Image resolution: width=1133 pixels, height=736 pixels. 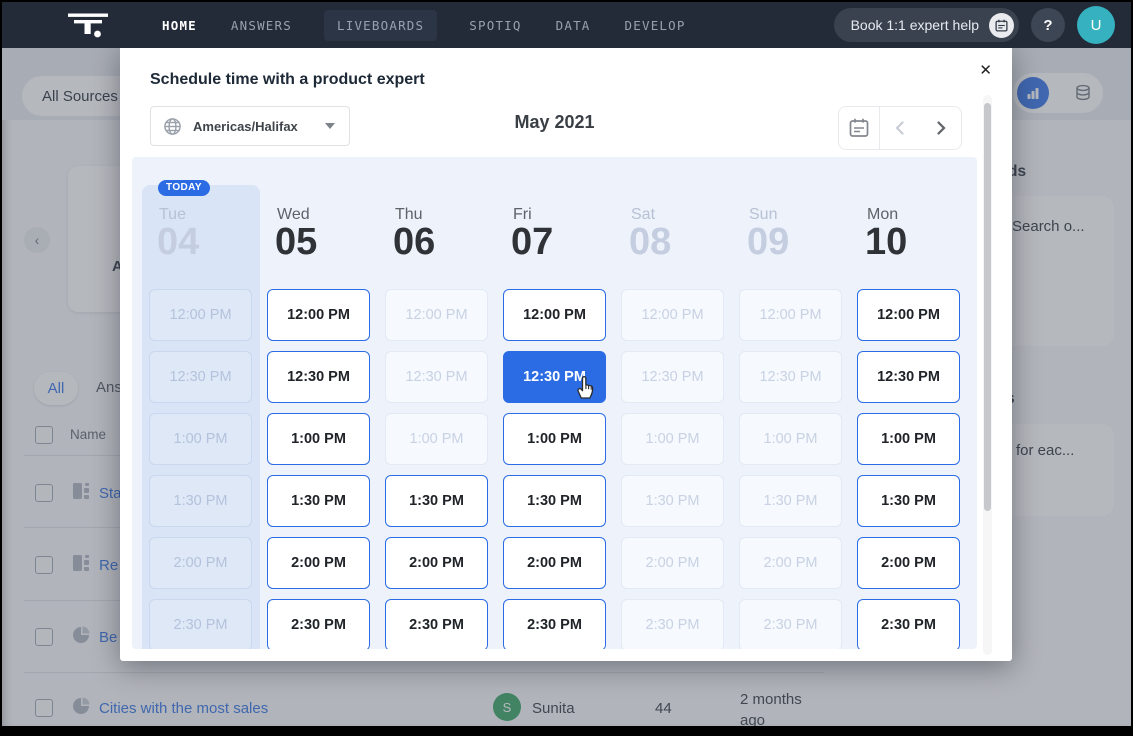 What do you see at coordinates (296, 242) in the screenshot?
I see `date-number: 05` at bounding box center [296, 242].